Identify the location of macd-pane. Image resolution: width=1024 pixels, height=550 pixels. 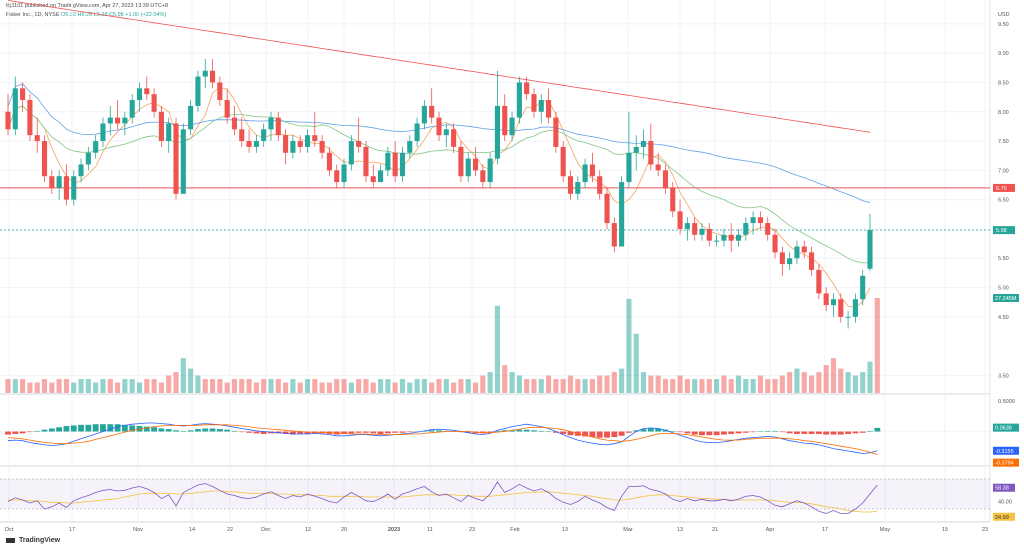
(495, 438).